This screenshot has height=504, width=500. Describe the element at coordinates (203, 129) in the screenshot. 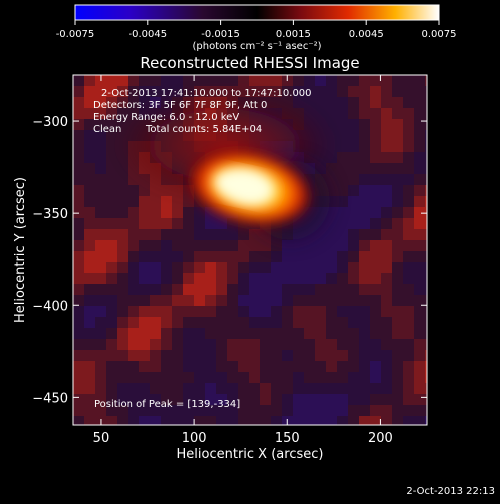

I see `annotation-total-counts: Total counts: 5.84E+04` at that location.